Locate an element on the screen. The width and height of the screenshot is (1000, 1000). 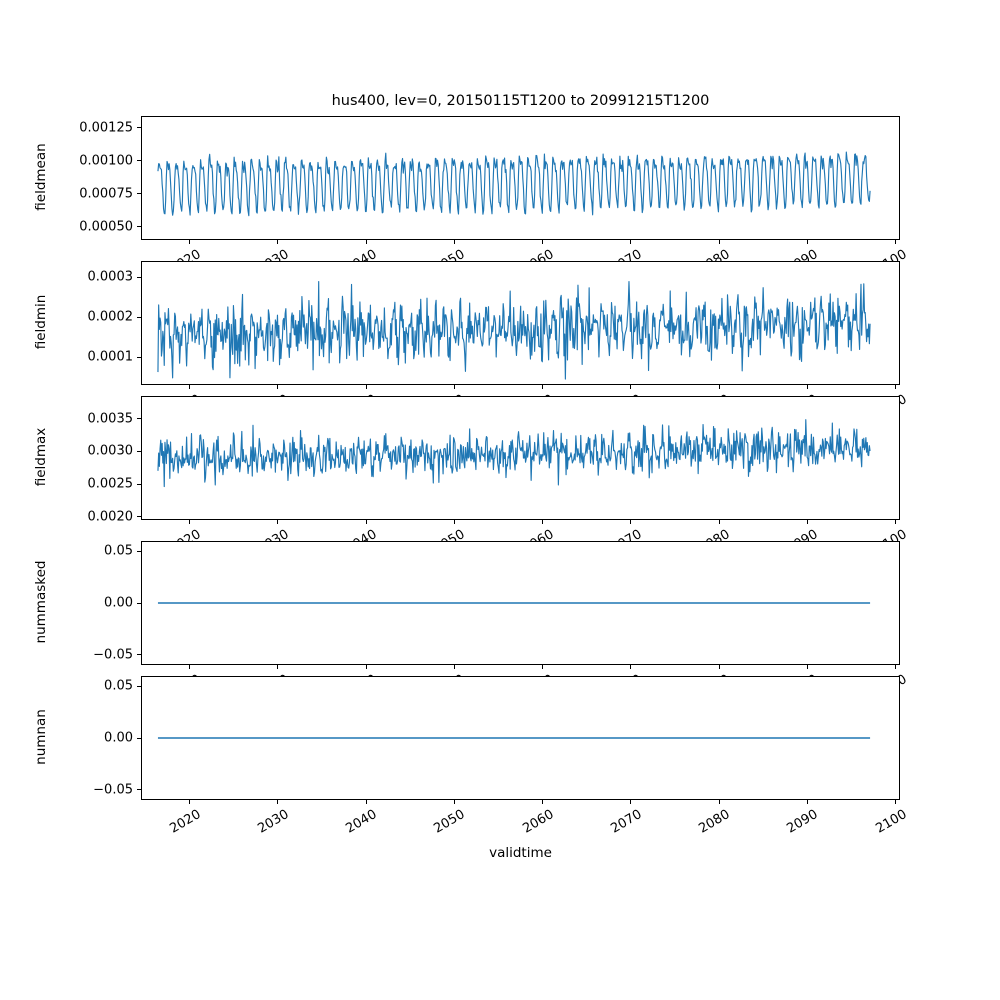
plot-line-fieldmax is located at coordinates (520, 458).